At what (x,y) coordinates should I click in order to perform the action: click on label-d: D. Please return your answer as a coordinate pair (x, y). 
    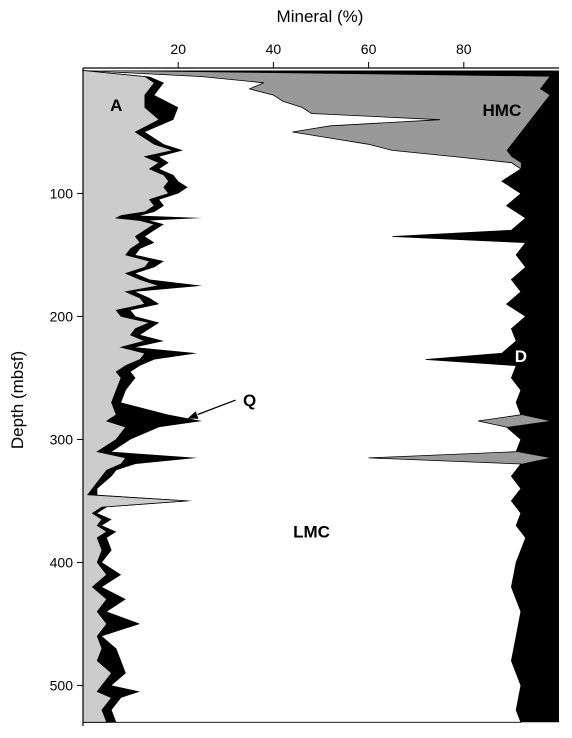
    Looking at the image, I should click on (521, 356).